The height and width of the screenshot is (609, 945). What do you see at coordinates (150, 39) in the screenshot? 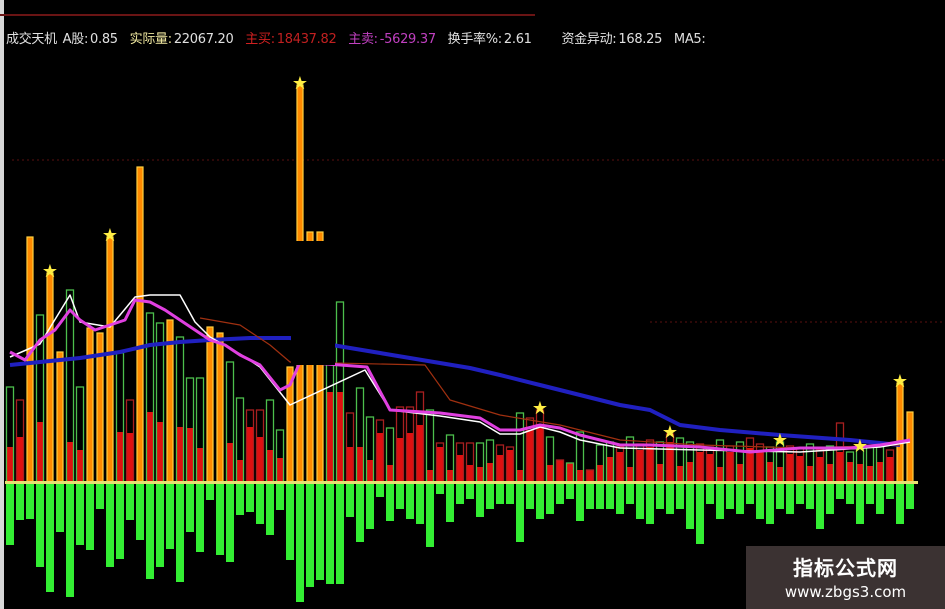
I see `actual-volume-label: 实际量:` at bounding box center [150, 39].